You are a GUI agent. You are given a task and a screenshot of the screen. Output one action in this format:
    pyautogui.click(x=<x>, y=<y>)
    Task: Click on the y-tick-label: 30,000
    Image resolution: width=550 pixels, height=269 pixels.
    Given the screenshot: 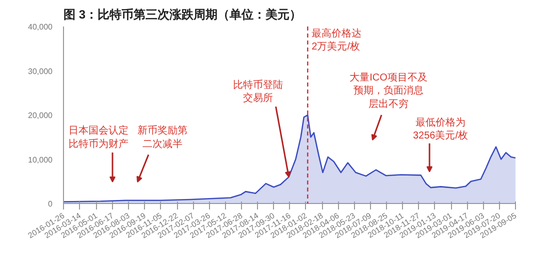 What is the action you would take?
    pyautogui.click(x=41, y=71)
    